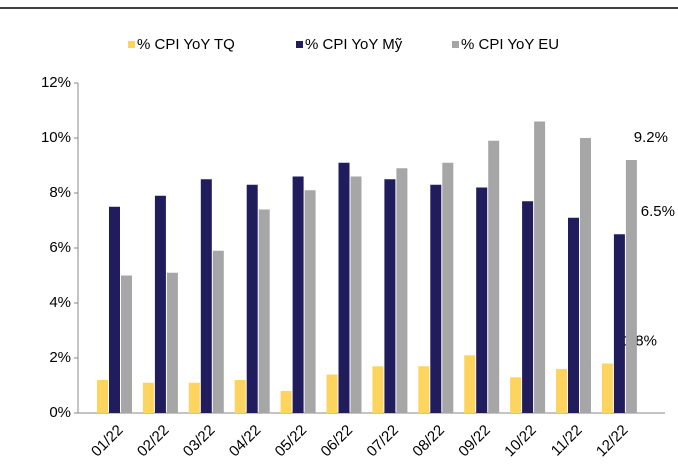  Describe the element at coordinates (567, 441) in the screenshot. I see `x-tick-label: 11/22` at that location.